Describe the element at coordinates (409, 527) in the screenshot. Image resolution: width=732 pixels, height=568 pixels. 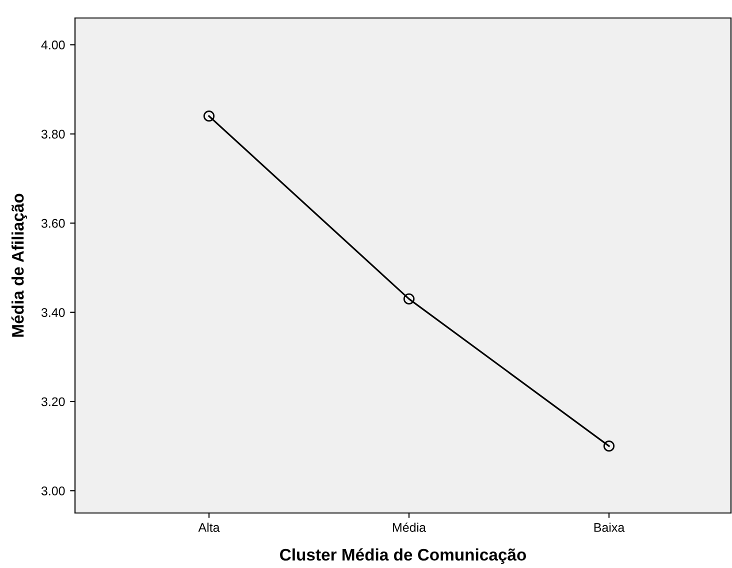
I see `x-tick-label: Média` at that location.